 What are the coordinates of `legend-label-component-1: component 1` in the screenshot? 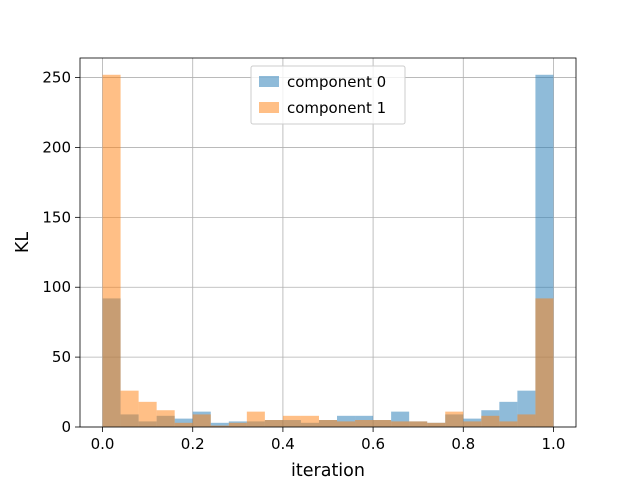 It's located at (336, 108).